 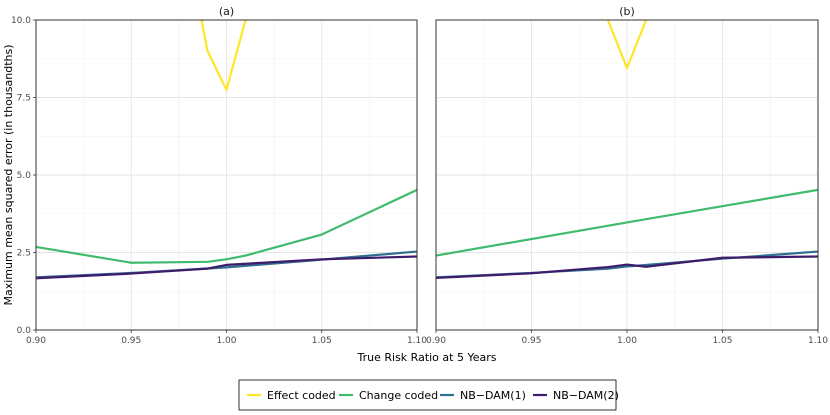 I want to click on panel-title: (b), so click(x=627, y=11).